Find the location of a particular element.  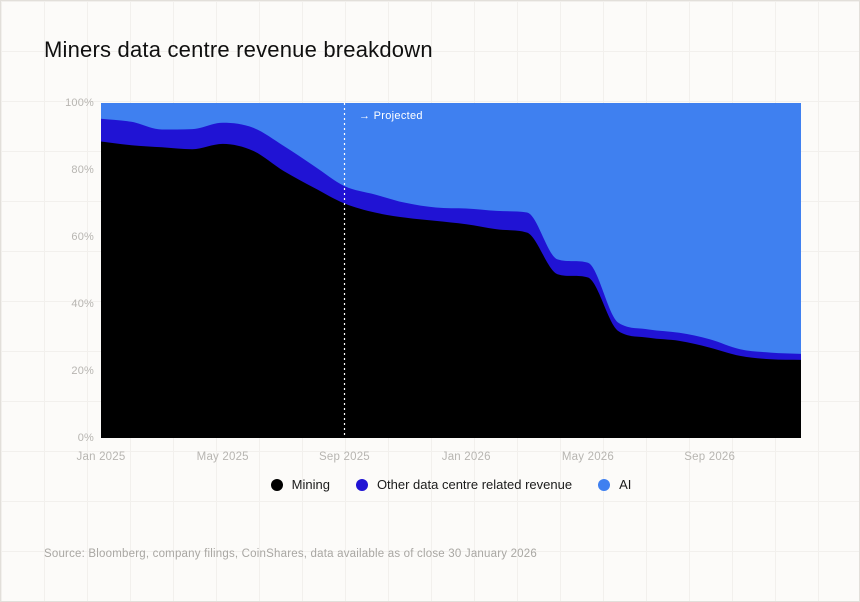

y-tick-100: 100% is located at coordinates (79, 103).